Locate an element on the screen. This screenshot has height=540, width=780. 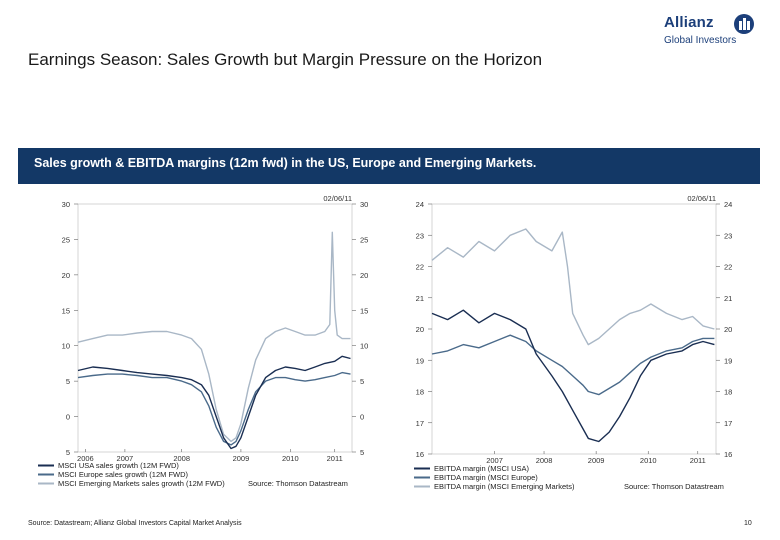
logo-wordmark: Allianz is located at coordinates (689, 22).